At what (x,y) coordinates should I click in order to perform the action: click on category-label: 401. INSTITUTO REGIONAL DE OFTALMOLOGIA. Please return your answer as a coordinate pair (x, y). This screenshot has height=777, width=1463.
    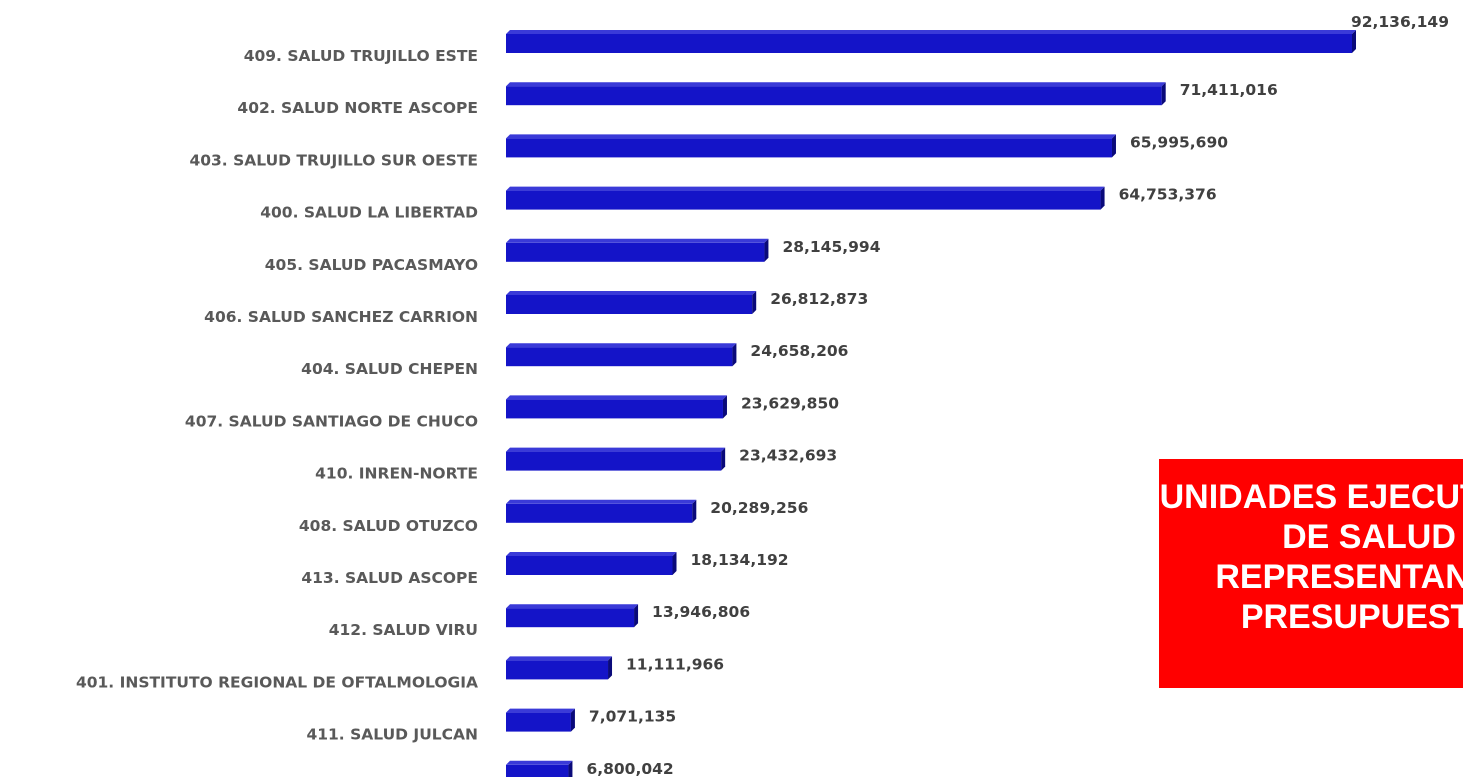
    Looking at the image, I should click on (277, 682).